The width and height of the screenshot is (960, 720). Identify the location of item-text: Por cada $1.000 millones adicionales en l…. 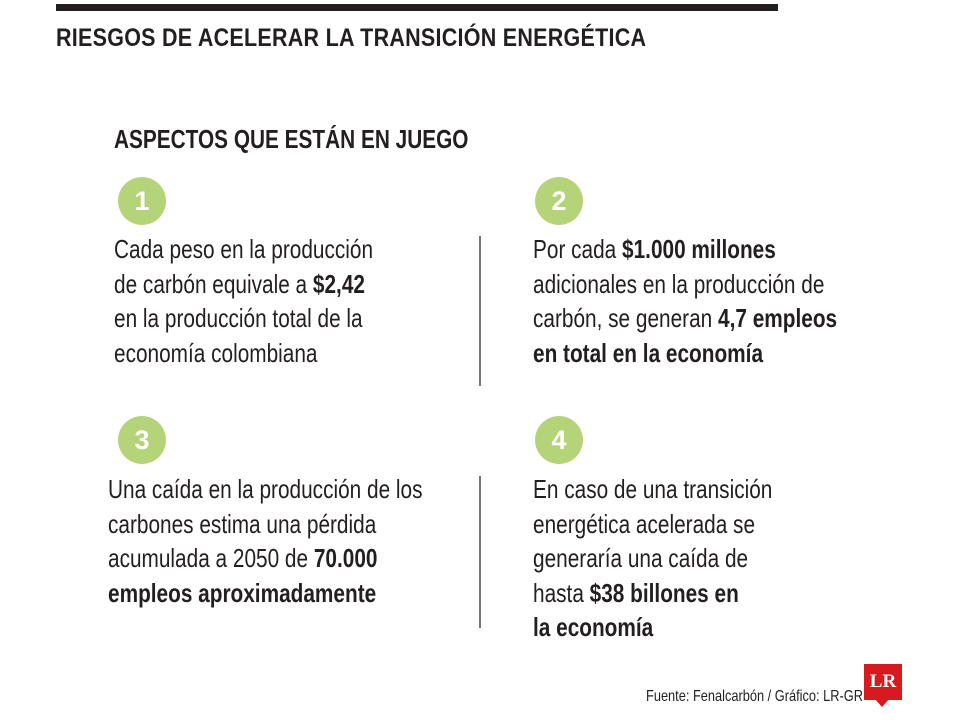
(685, 301).